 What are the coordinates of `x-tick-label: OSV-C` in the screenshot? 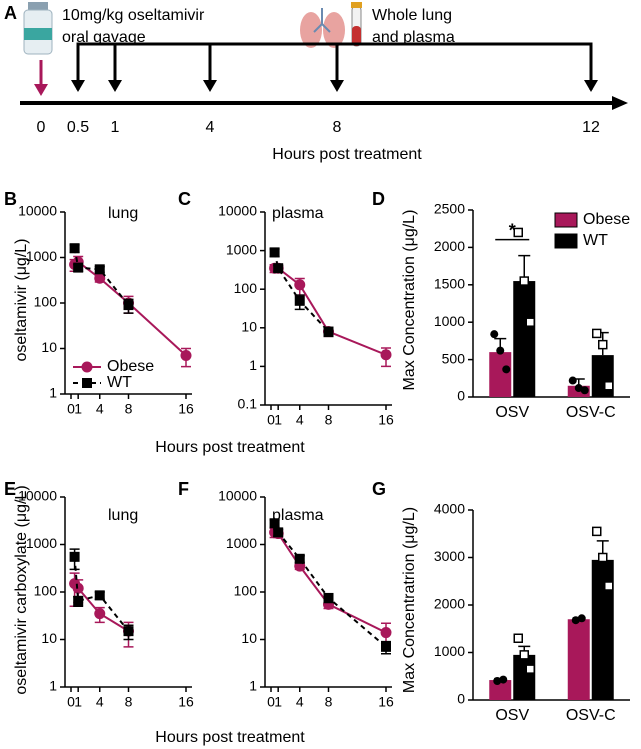 It's located at (591, 715).